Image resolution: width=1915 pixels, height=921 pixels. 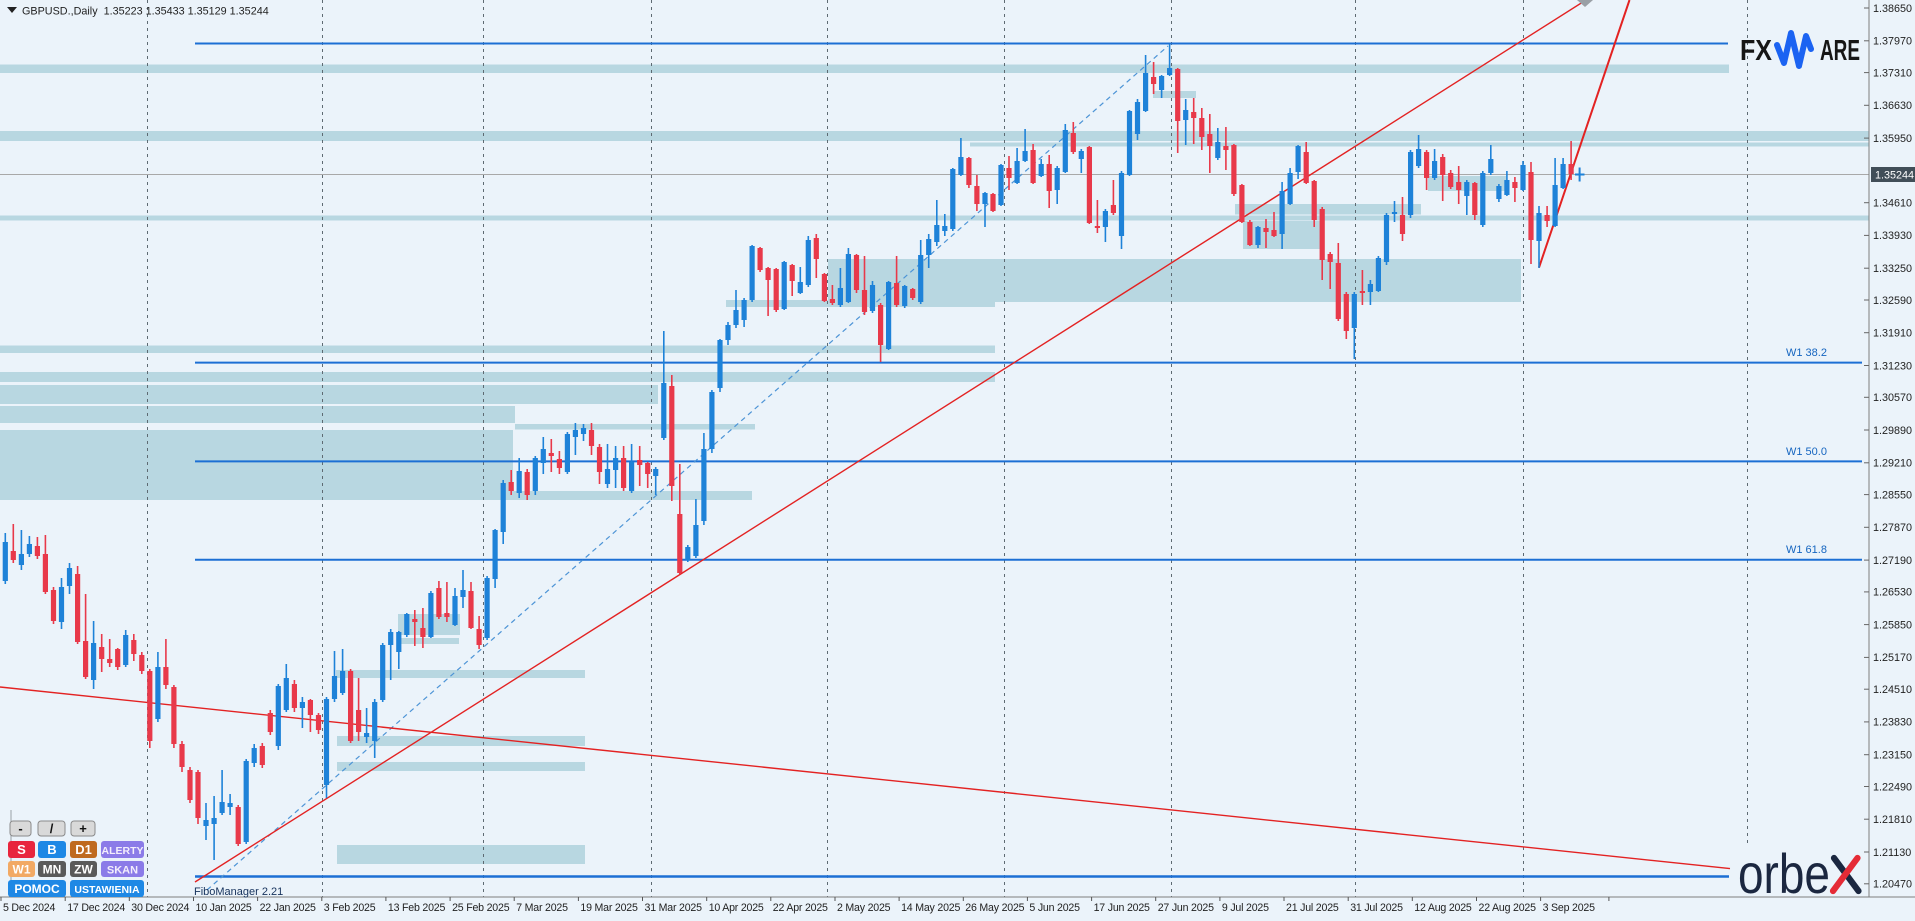 What do you see at coordinates (83, 849) in the screenshot?
I see `svg-text: D1` at bounding box center [83, 849].